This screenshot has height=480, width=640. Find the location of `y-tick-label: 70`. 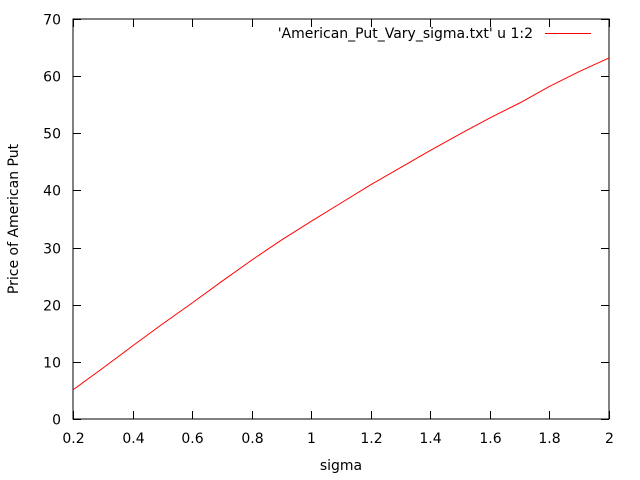

y-tick-label: 70 is located at coordinates (52, 21).